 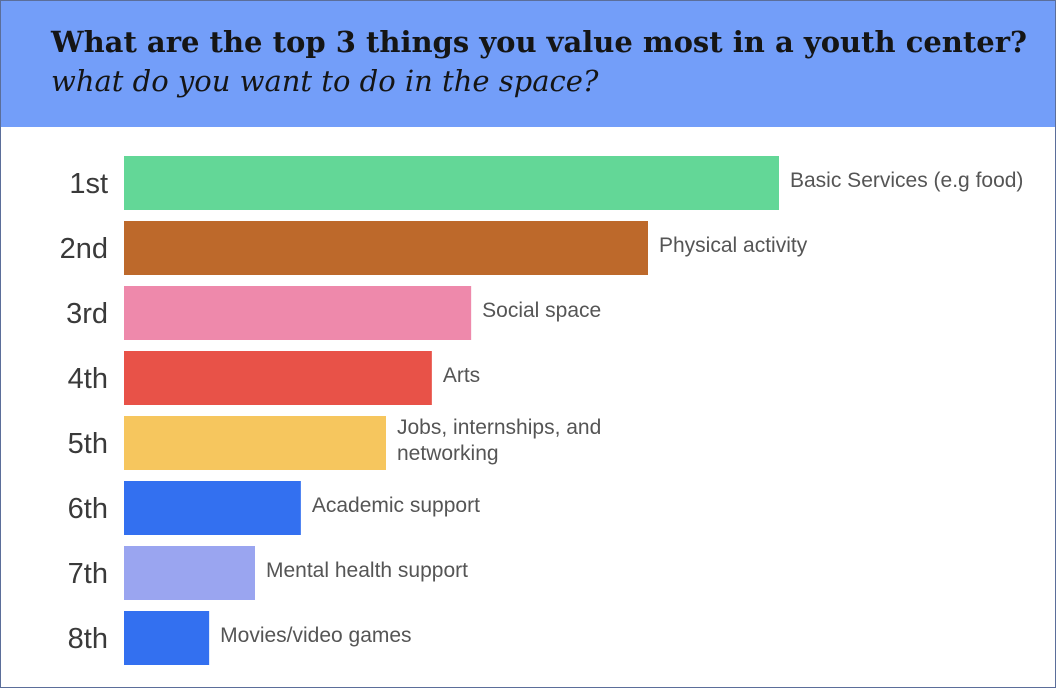 What do you see at coordinates (88, 444) in the screenshot?
I see `rank-label-5: 5th` at bounding box center [88, 444].